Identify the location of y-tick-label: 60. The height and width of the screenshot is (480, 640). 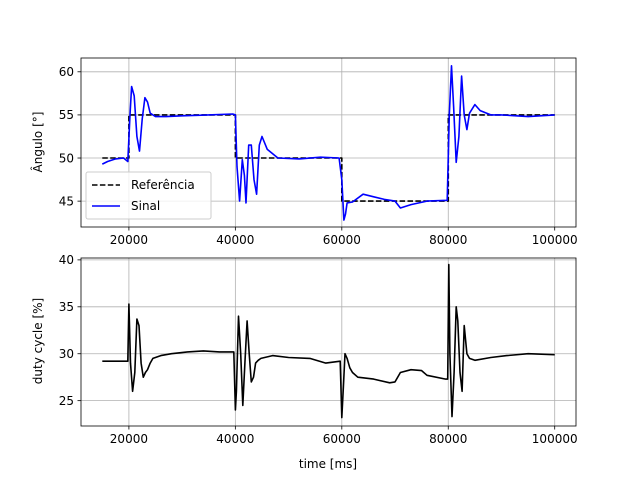
(66, 72).